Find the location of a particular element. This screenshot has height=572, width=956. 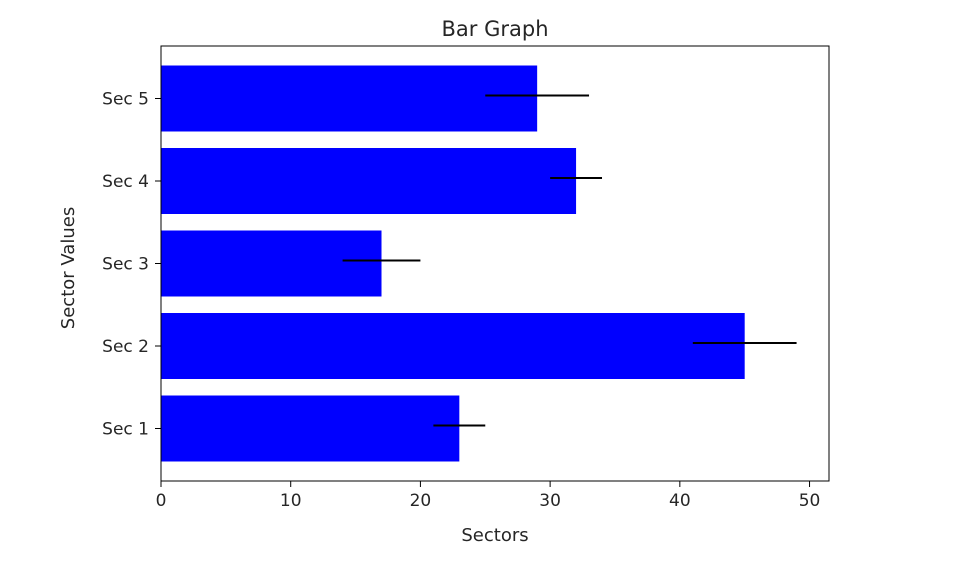

y-tick-label: Sec 3 is located at coordinates (125, 265).